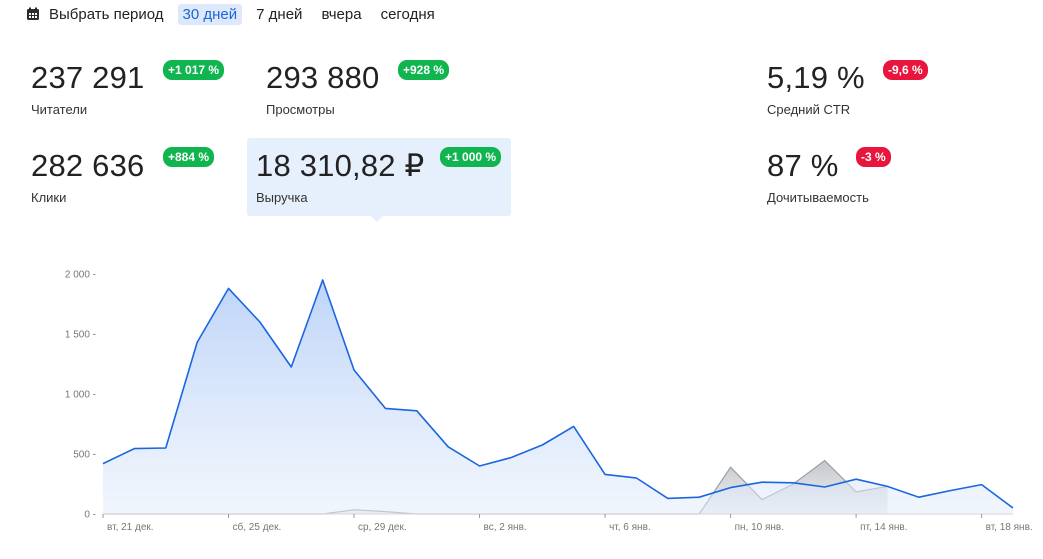  Describe the element at coordinates (340, 165) in the screenshot. I see `metric-revenue-value: 18 310,82 ₽` at that location.